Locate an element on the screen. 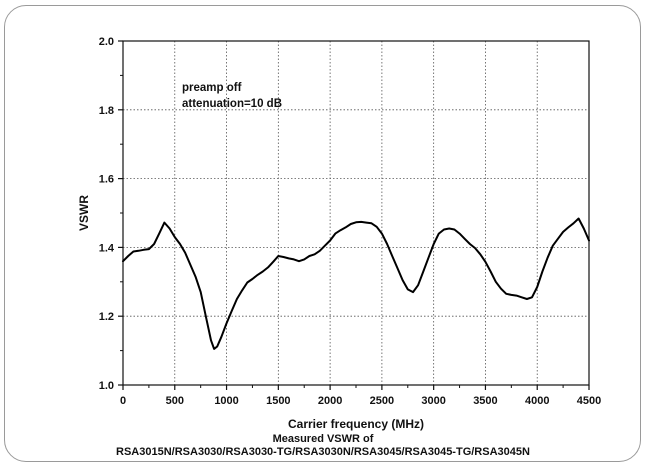 This screenshot has width=646, height=467. y-tick-label: 1.0 is located at coordinates (106, 386).